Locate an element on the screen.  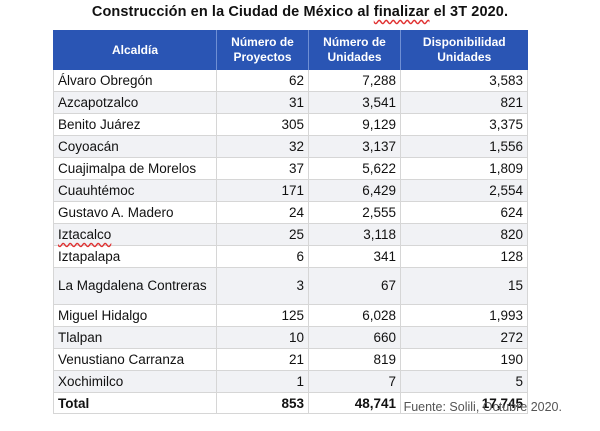
cell-numero-proyectos: 6 is located at coordinates (262, 256).